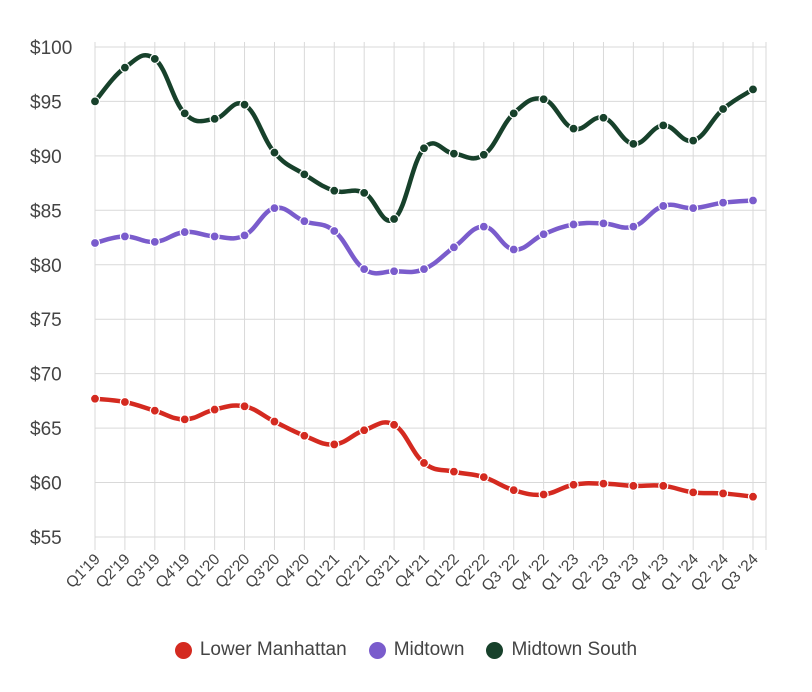  I want to click on series-midtown, so click(424, 236).